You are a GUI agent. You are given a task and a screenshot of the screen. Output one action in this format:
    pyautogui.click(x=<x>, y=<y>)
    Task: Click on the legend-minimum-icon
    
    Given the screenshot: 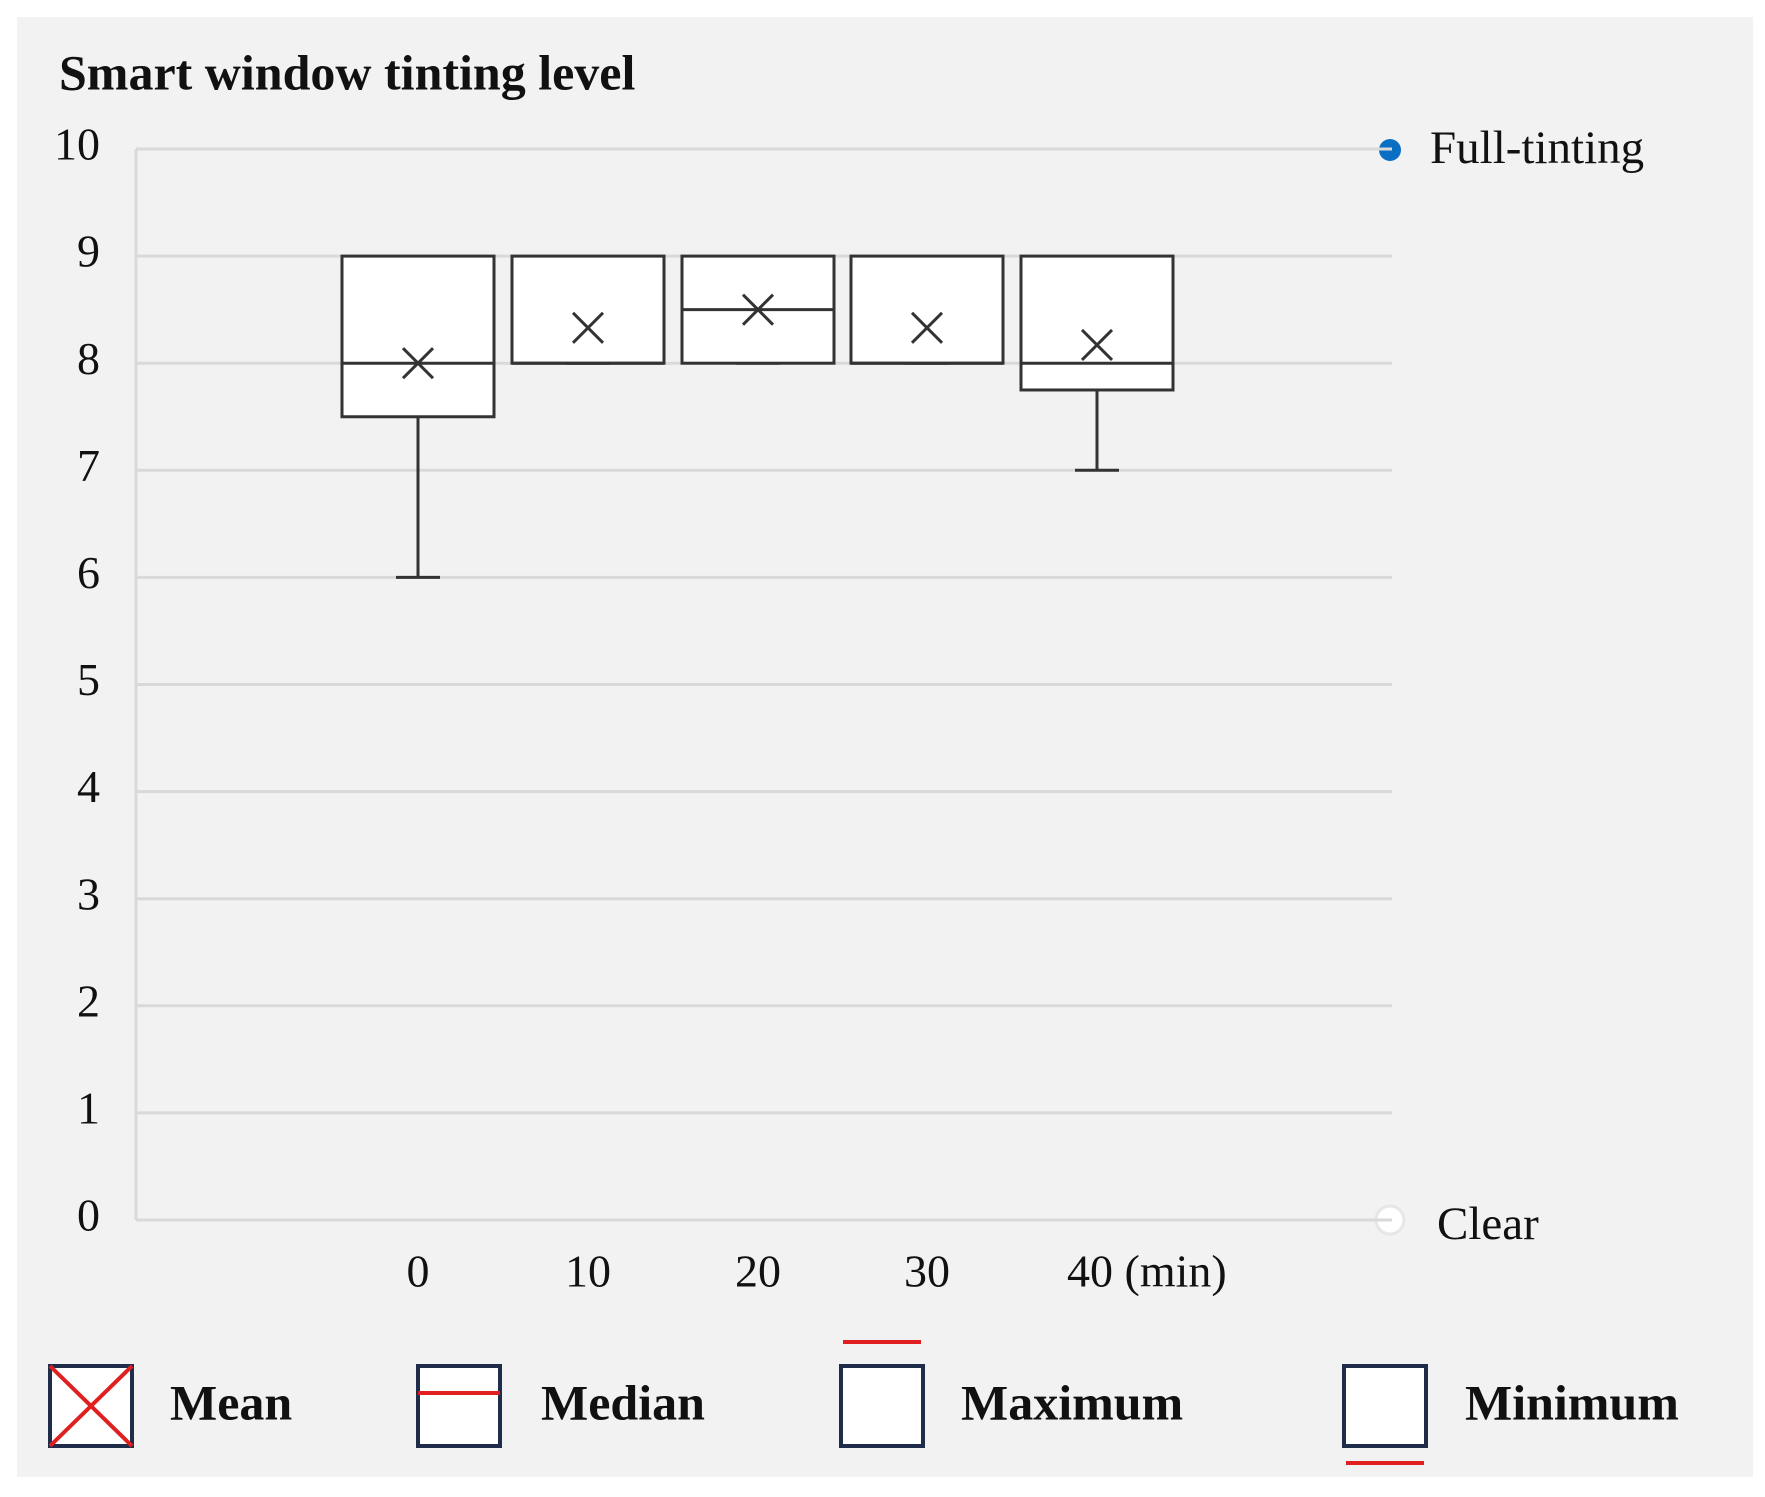 What is the action you would take?
    pyautogui.click(x=1385, y=1406)
    